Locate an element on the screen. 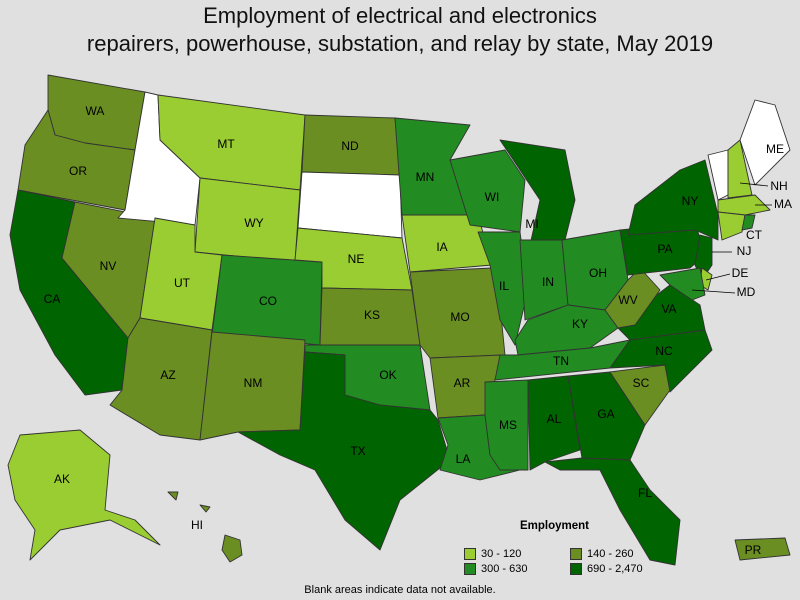 The width and height of the screenshot is (800, 600). state-label-NH: NH is located at coordinates (778, 186).